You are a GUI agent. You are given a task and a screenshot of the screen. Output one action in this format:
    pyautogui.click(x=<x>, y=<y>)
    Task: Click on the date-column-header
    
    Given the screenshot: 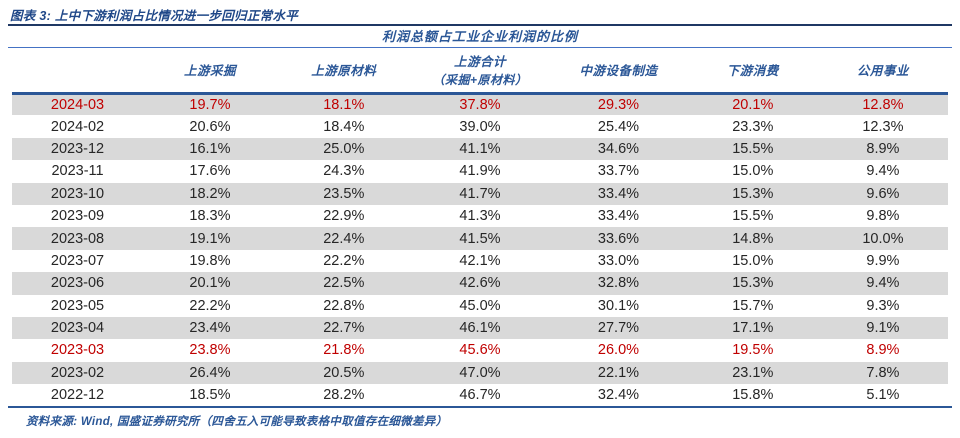 What is the action you would take?
    pyautogui.click(x=78, y=71)
    